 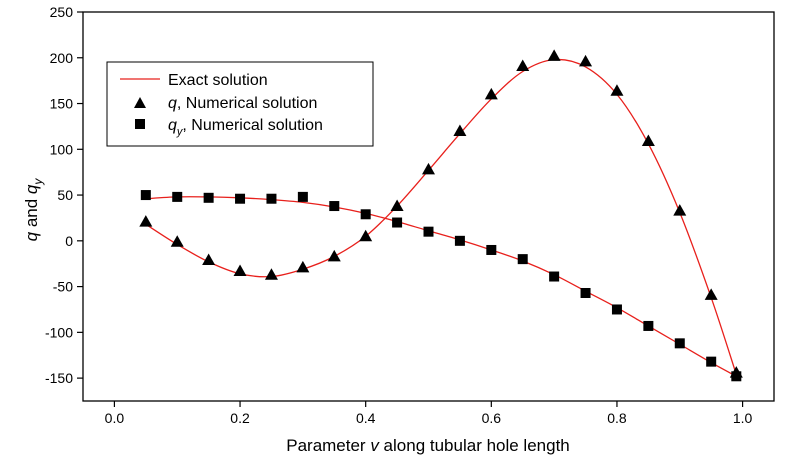 I want to click on legend-label-q: q, Numerical solution, so click(x=242, y=103).